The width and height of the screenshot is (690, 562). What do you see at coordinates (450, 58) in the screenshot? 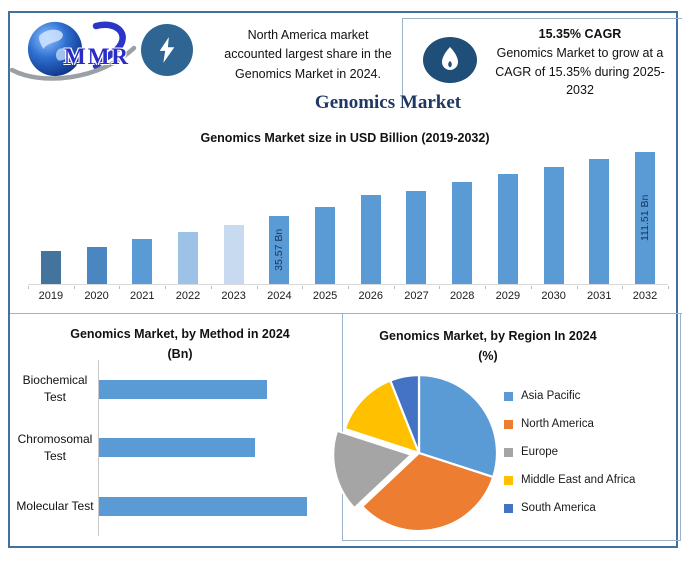
I see `flame-icon` at bounding box center [450, 58].